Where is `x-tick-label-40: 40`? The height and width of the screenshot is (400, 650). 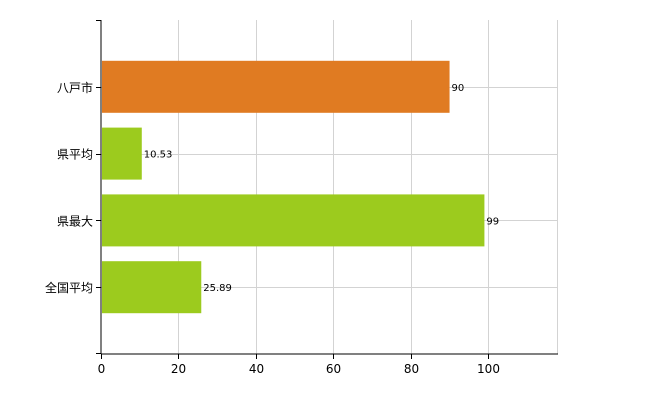
x-tick-label-40: 40 is located at coordinates (256, 369).